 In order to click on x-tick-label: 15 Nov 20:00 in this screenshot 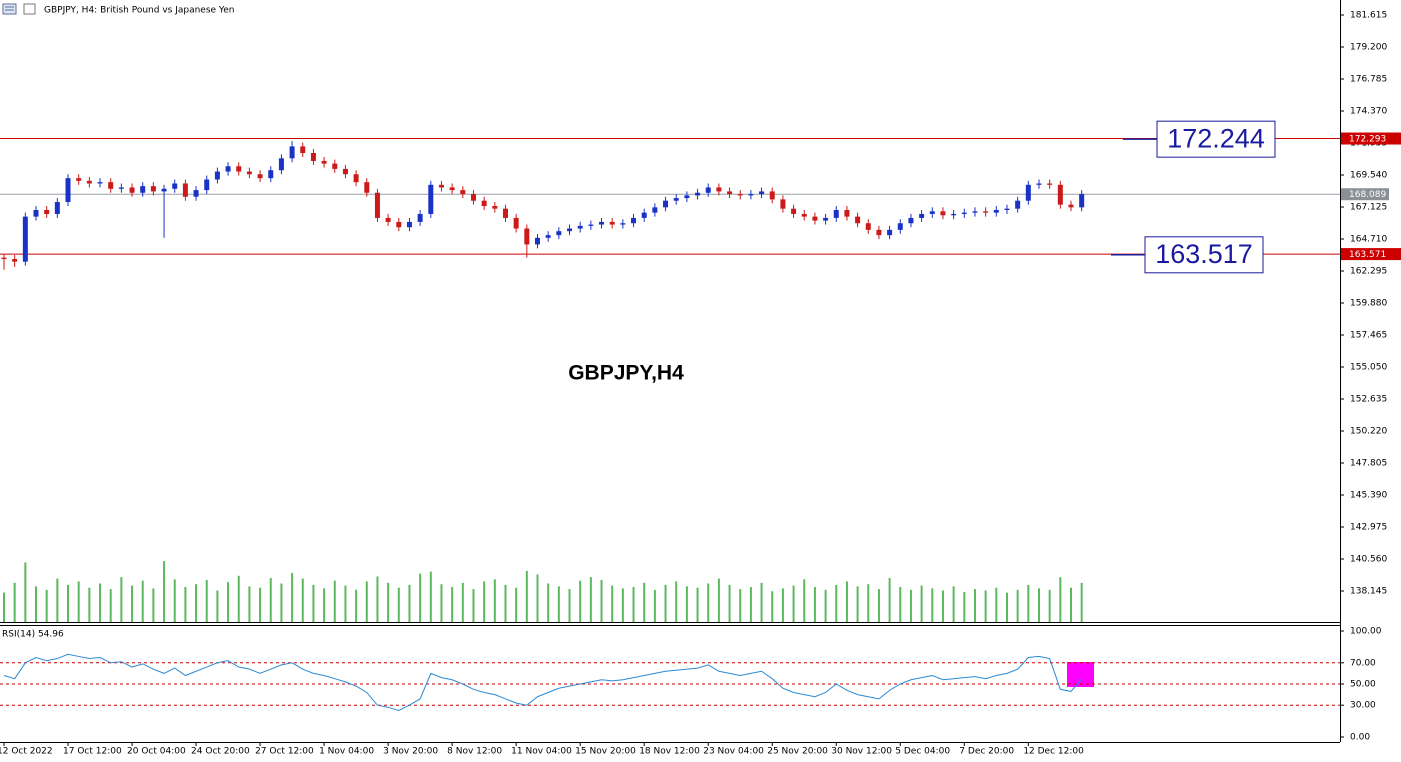, I will do `click(605, 752)`.